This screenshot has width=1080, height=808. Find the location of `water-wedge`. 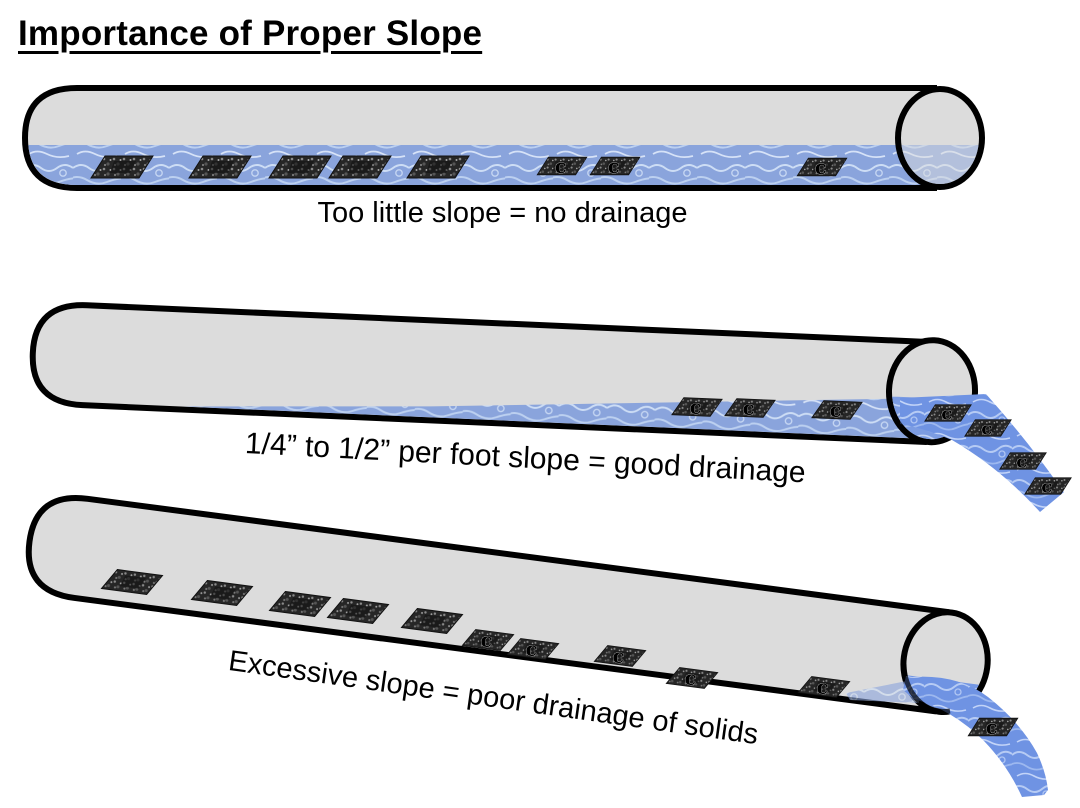

water-wedge is located at coordinates (882, 691).